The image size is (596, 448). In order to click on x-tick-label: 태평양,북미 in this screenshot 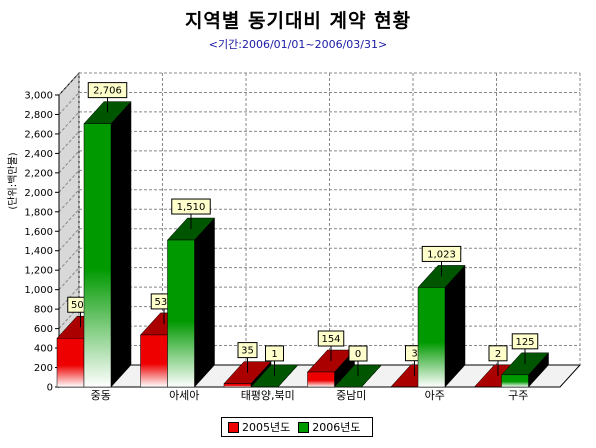, I will do `click(268, 395)`.